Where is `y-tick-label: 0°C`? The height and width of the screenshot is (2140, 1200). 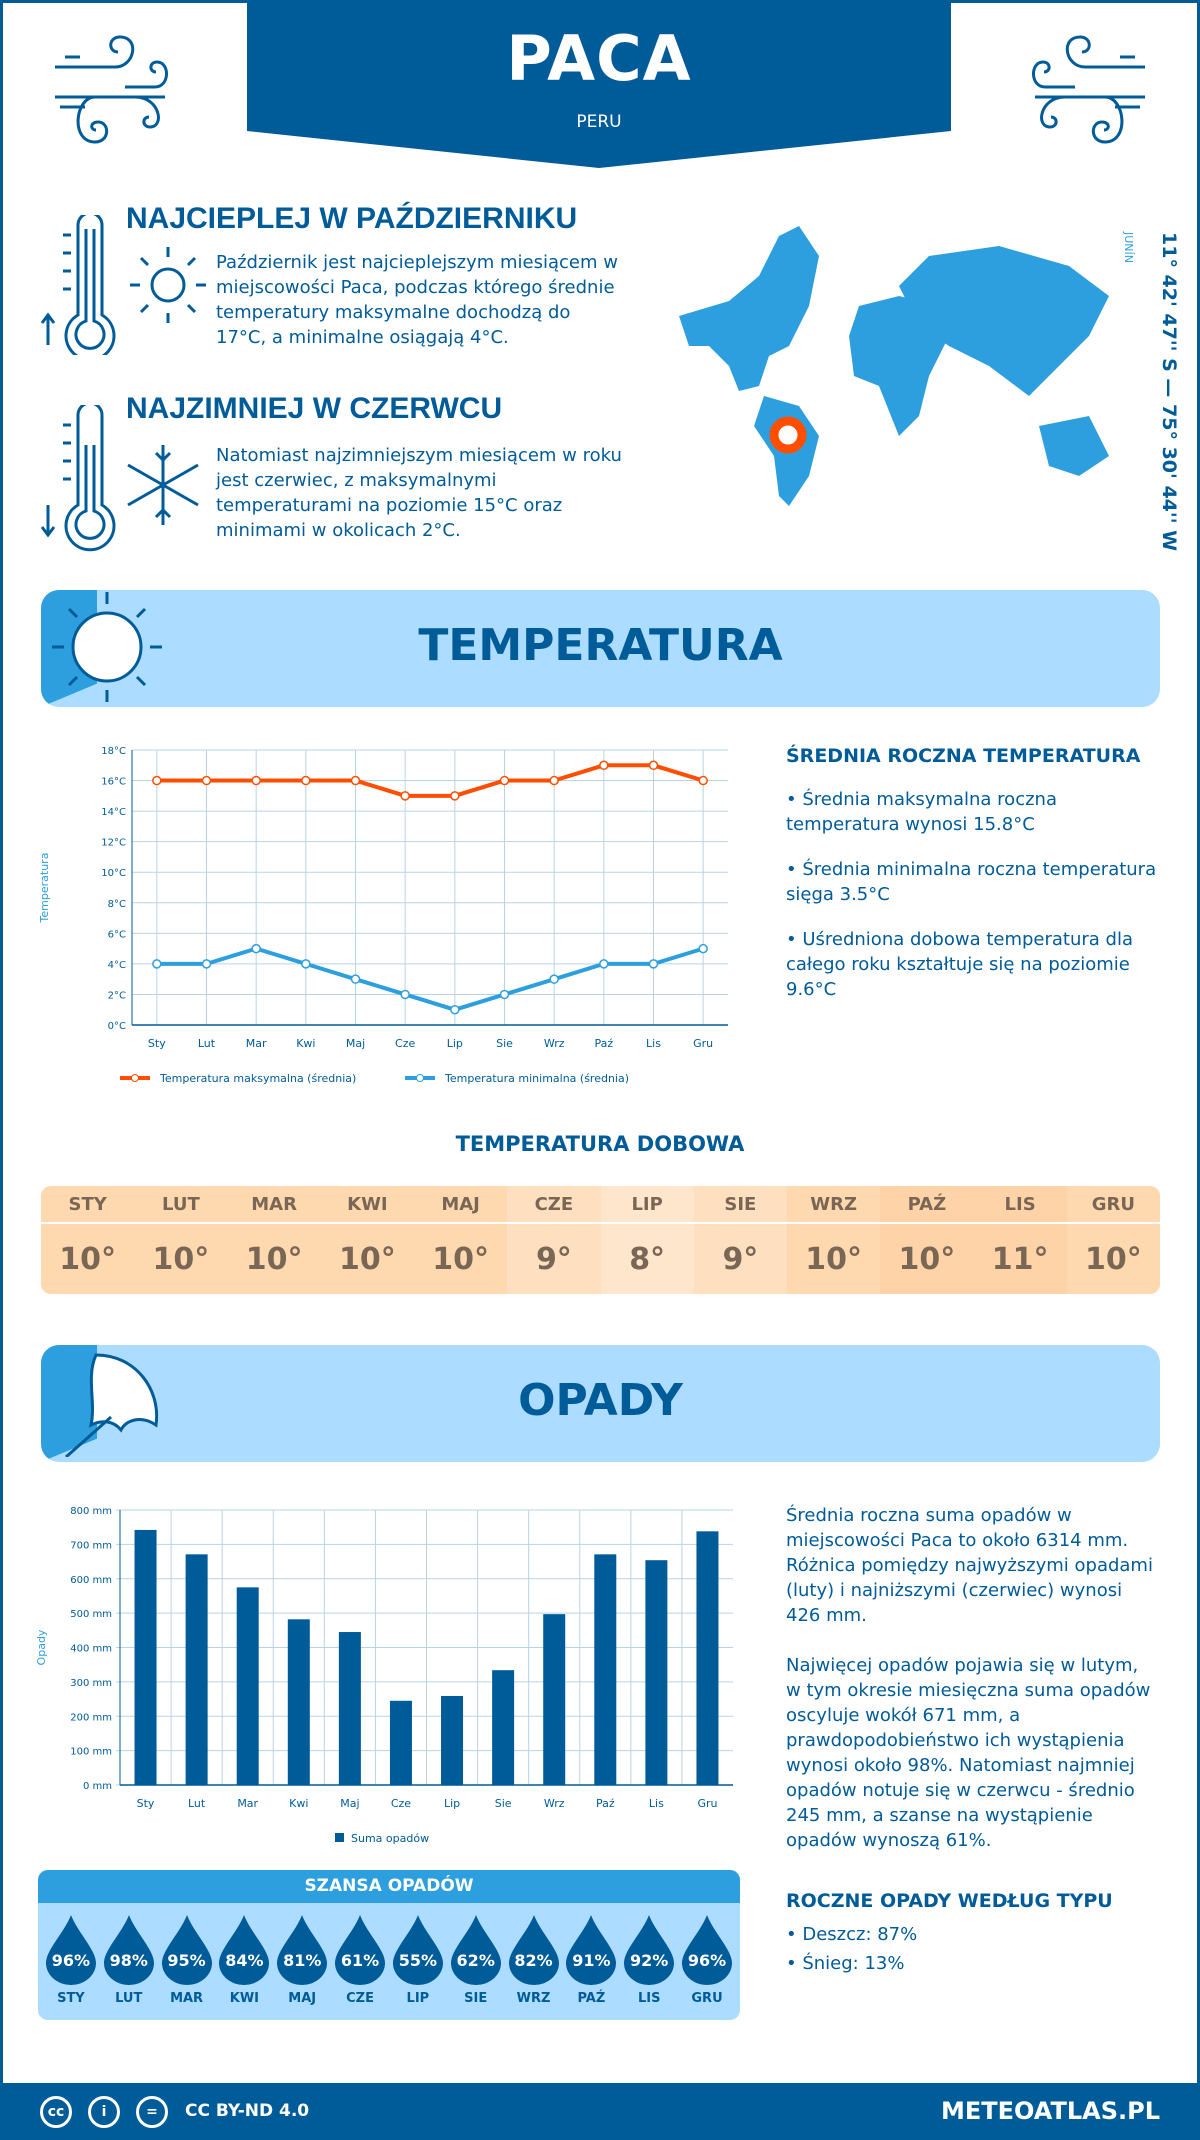
y-tick-label: 0°C is located at coordinates (117, 1026).